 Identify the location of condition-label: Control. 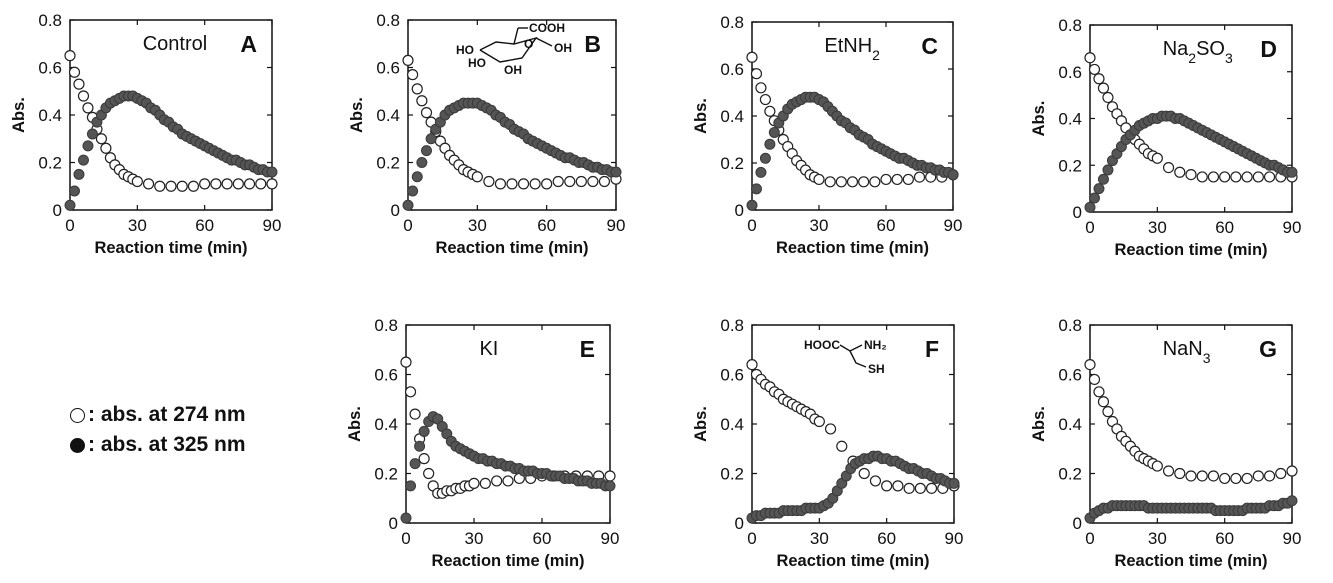
(175, 44).